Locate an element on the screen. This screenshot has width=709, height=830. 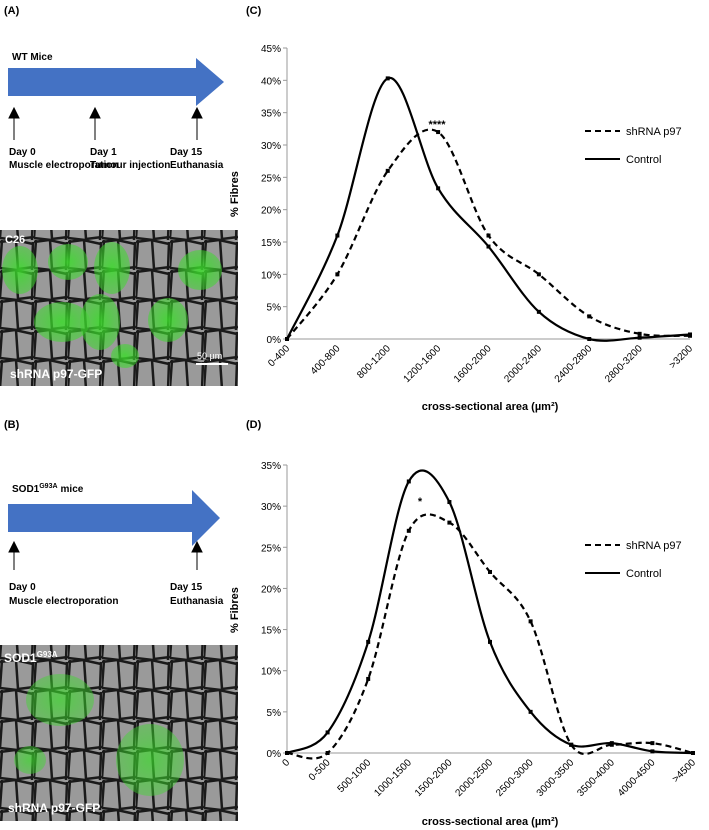
y-tick-label: 45% is located at coordinates (271, 49).